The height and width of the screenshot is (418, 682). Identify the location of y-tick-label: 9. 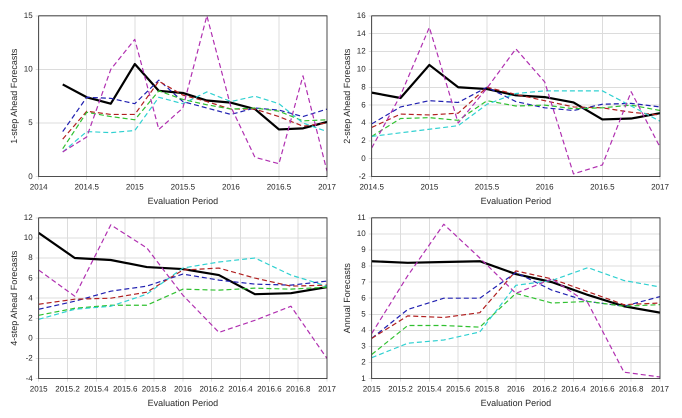
(363, 249).